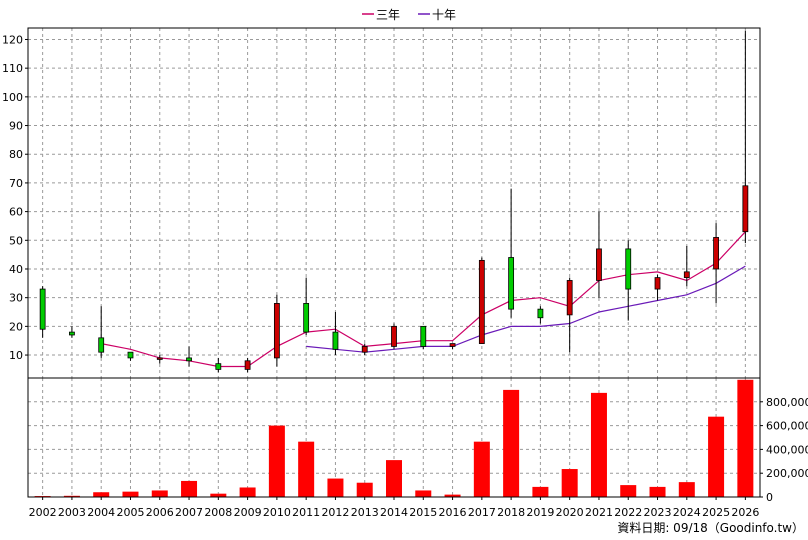  What do you see at coordinates (277, 512) in the screenshot?
I see `year-label-2010: 2010` at bounding box center [277, 512].